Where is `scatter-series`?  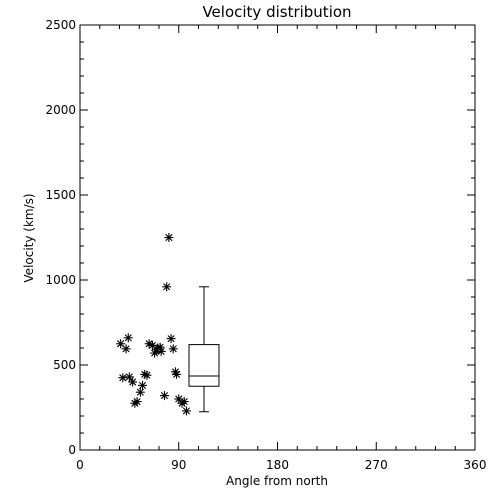
scatter-series is located at coordinates (153, 324).